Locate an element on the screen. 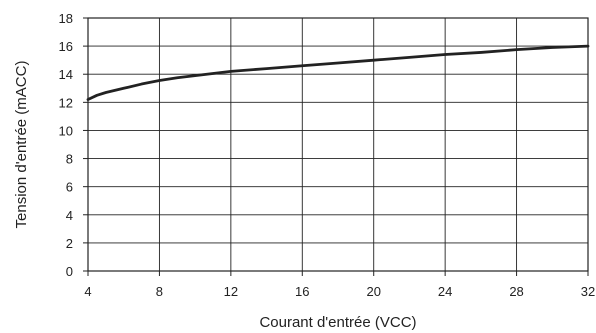 The height and width of the screenshot is (333, 596). x-tick-label-8: 8 is located at coordinates (159, 291).